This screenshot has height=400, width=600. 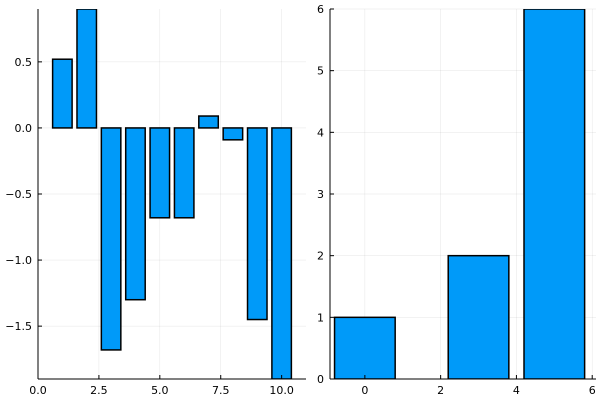 What do you see at coordinates (320, 194) in the screenshot?
I see `right-y-tick-label: 3` at bounding box center [320, 194].